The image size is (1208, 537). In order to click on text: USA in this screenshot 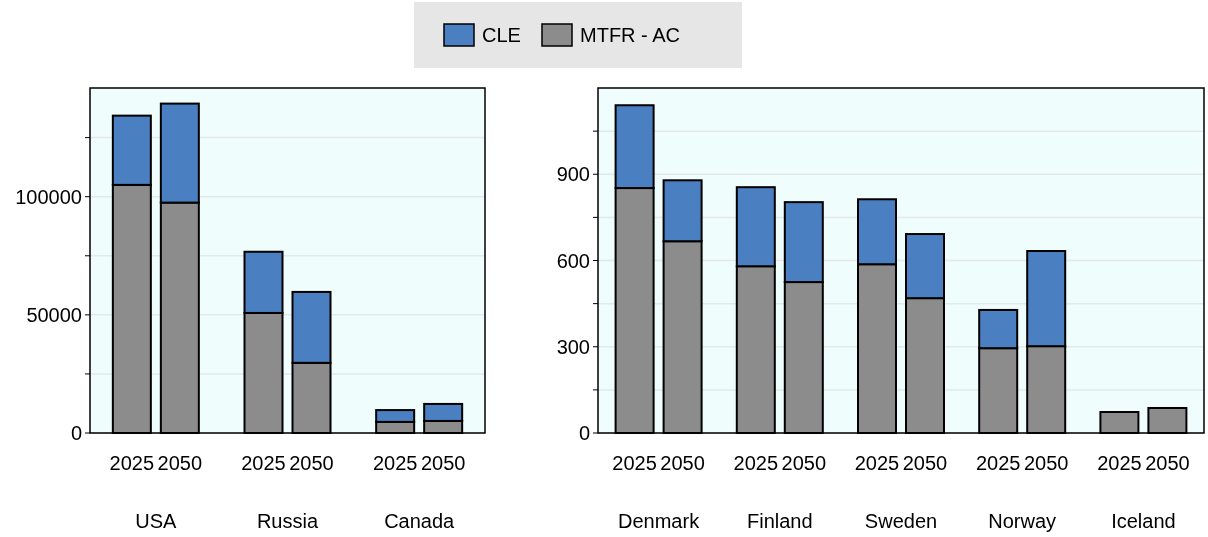, I will do `click(156, 521)`.